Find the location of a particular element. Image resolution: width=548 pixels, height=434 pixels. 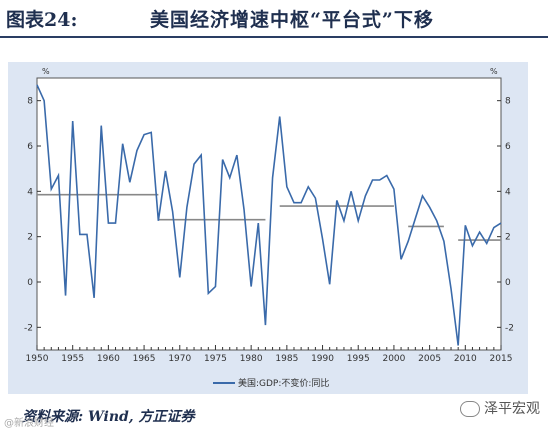

right-axis: -2 0 2 4 6 8 is located at coordinates (505, 215).